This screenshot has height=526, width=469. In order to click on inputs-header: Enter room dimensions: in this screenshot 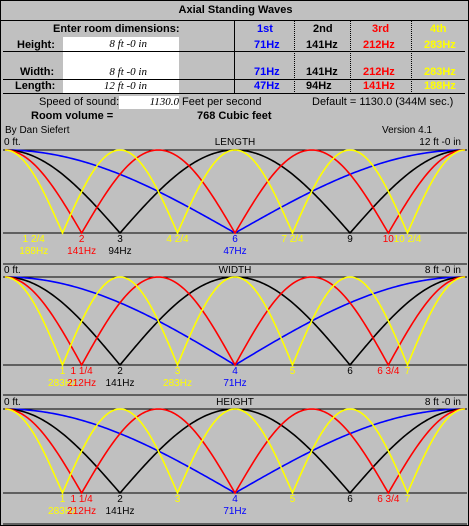, I will do `click(116, 29)`.